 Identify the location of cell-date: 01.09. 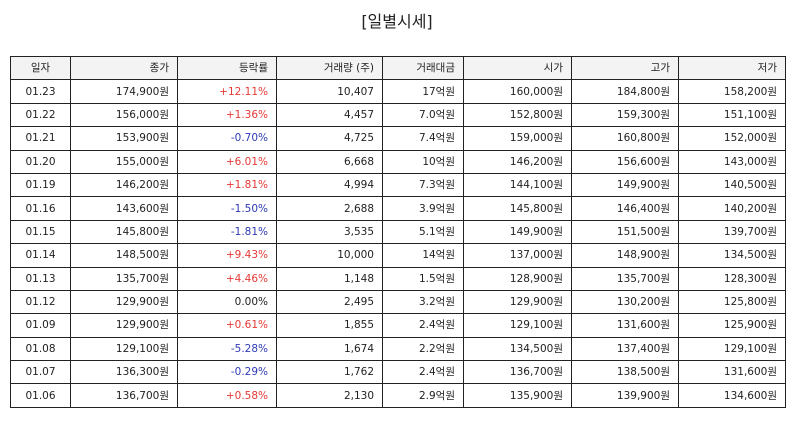
(40, 325).